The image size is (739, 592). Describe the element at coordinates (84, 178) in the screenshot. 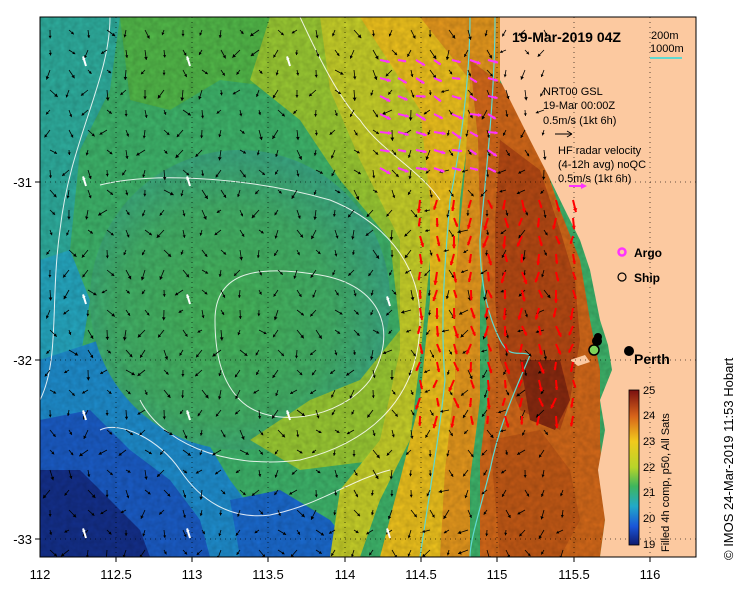

I see `white-velocity-arrow-head` at that location.